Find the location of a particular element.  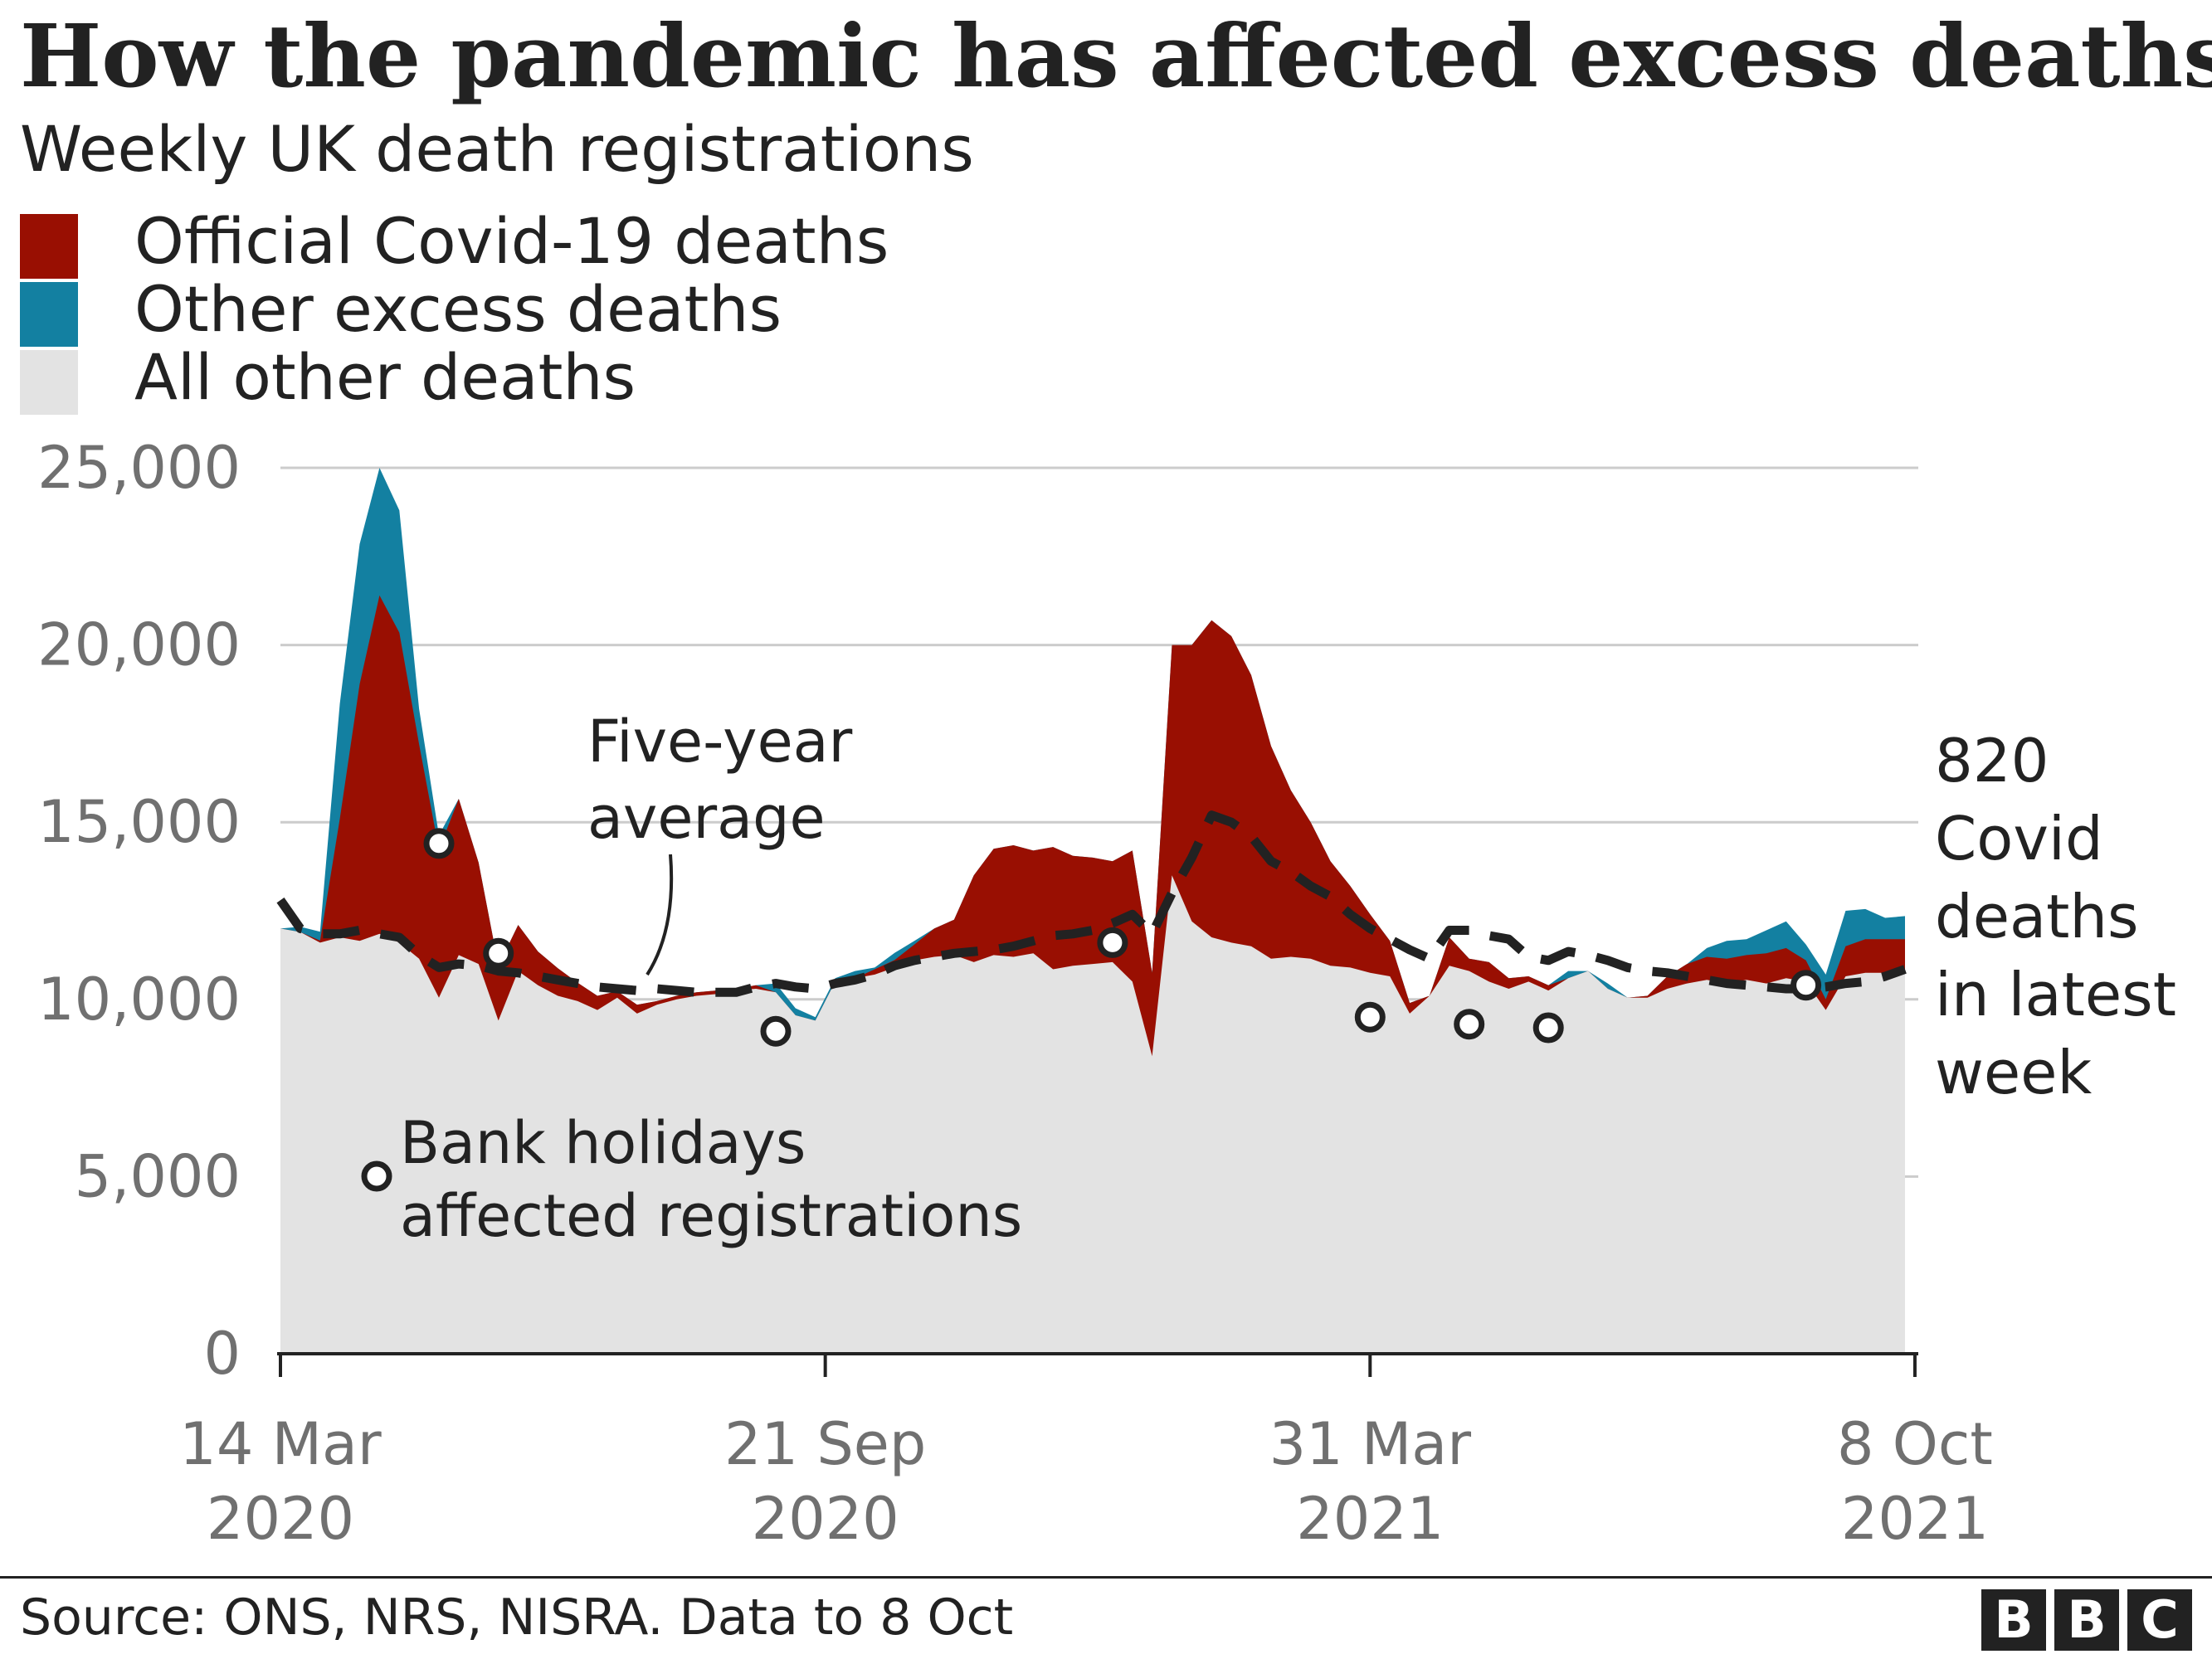

legend-swatch-covid is located at coordinates (49, 246).